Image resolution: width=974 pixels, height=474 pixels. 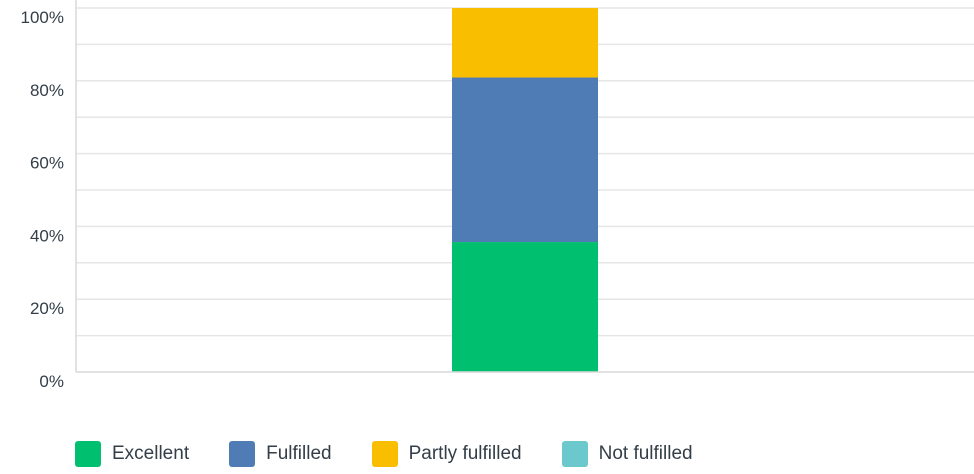 I want to click on y-tick-label: 80%, so click(x=47, y=90).